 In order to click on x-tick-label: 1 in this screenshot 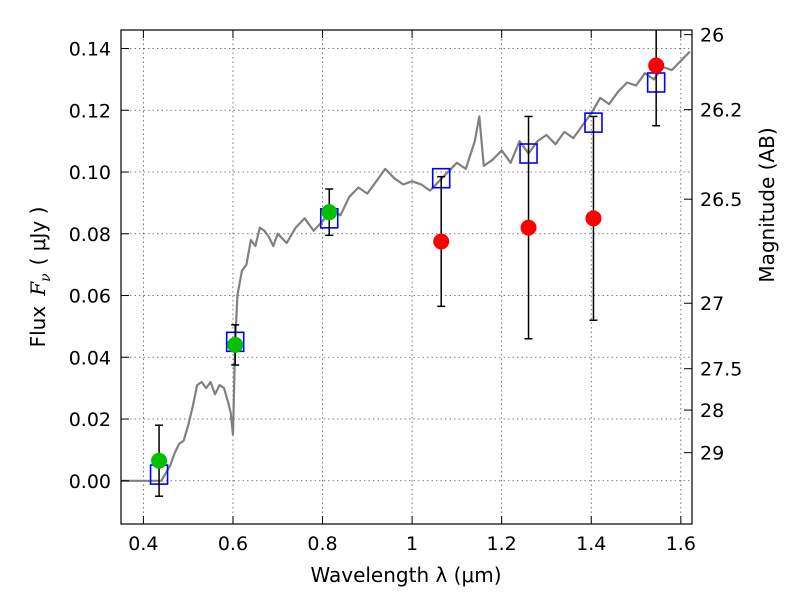, I will do `click(412, 544)`.